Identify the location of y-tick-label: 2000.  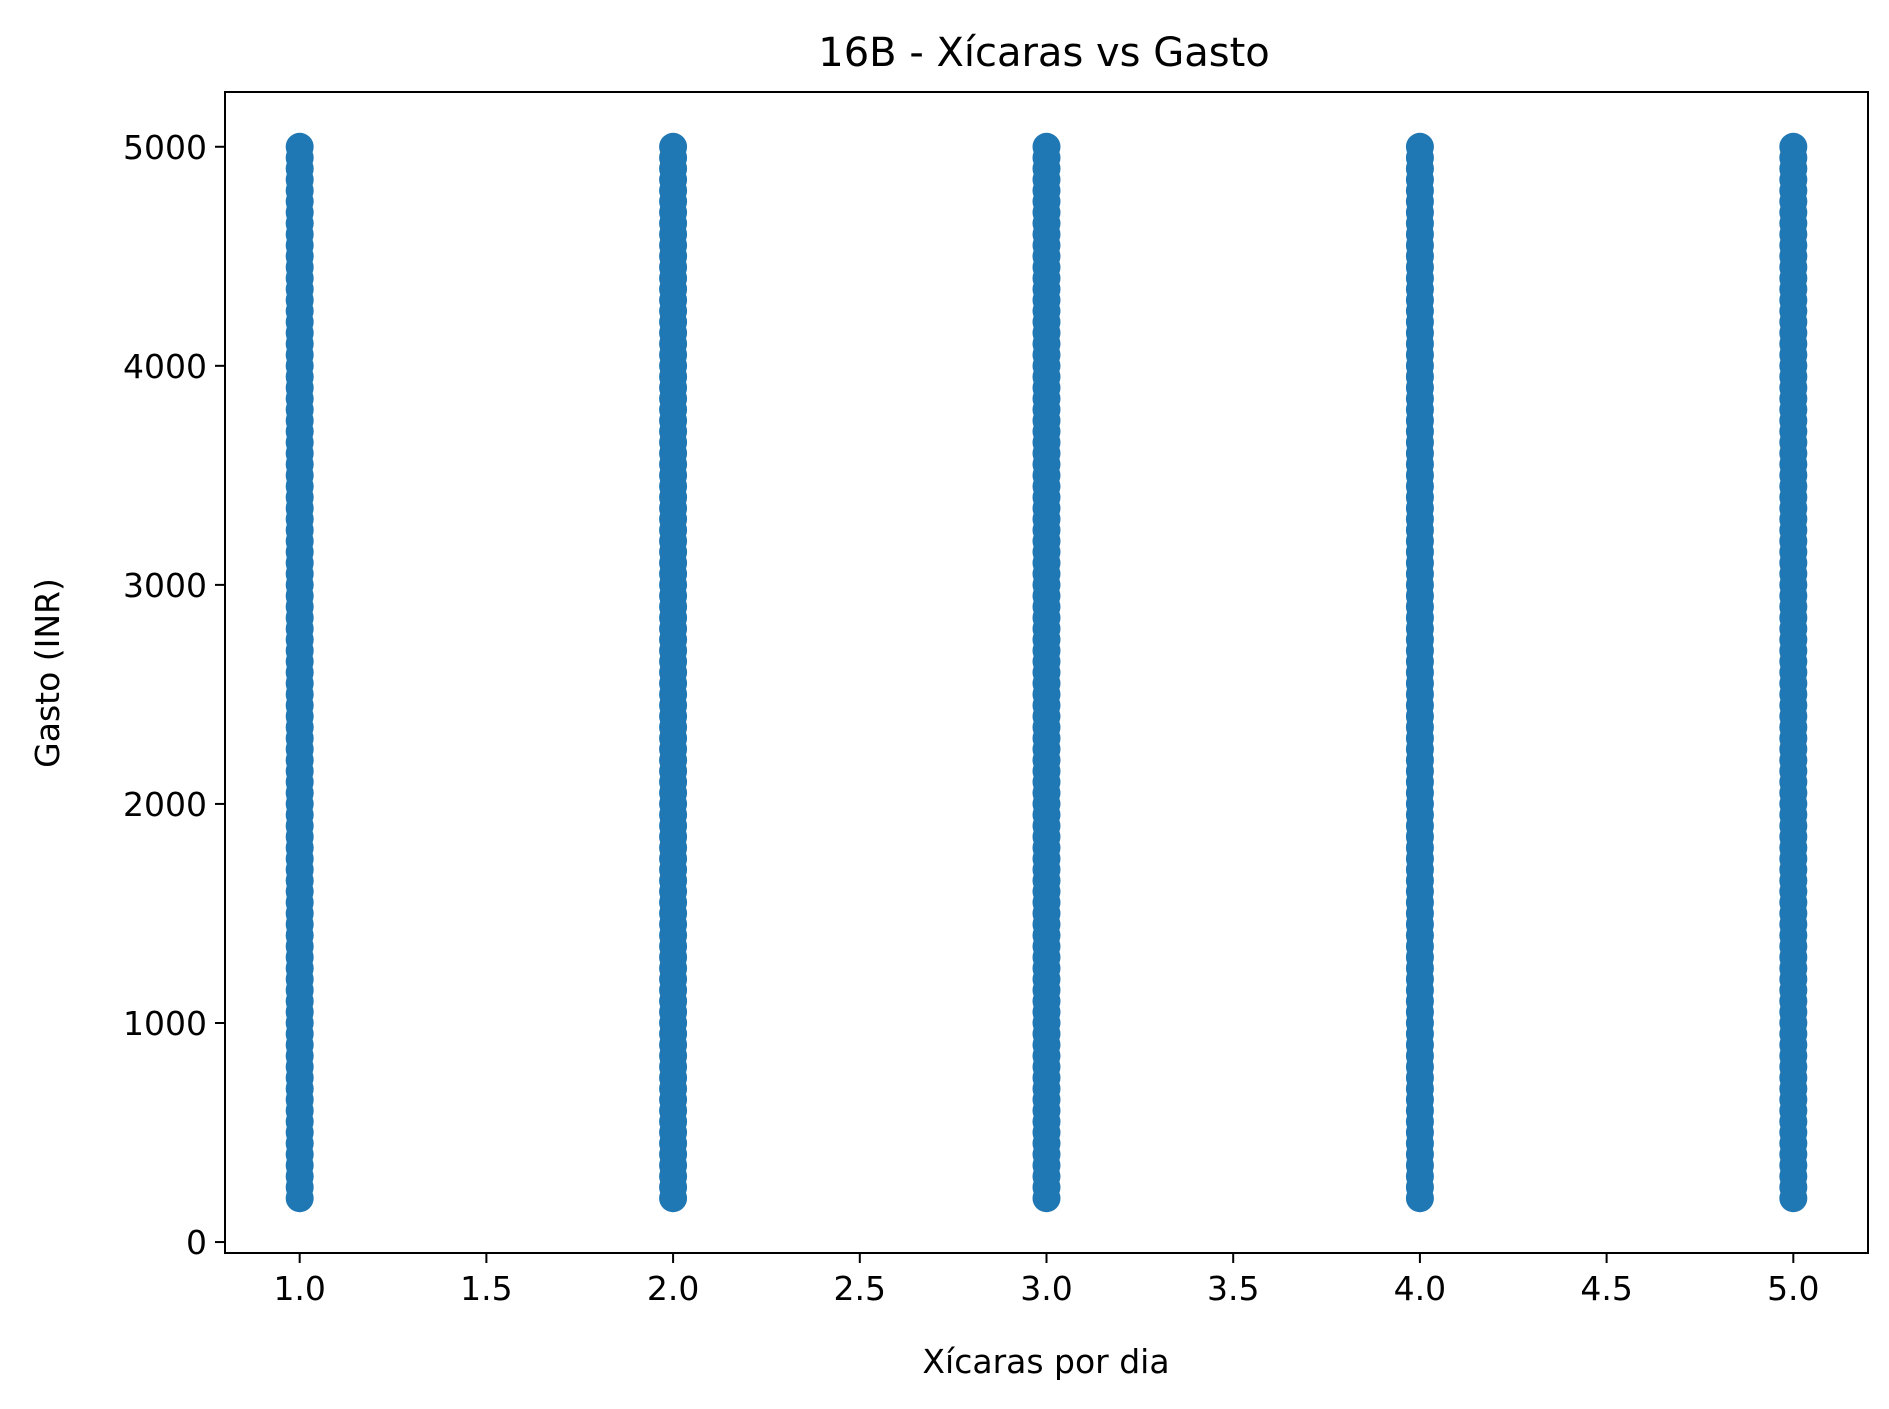
(165, 804).